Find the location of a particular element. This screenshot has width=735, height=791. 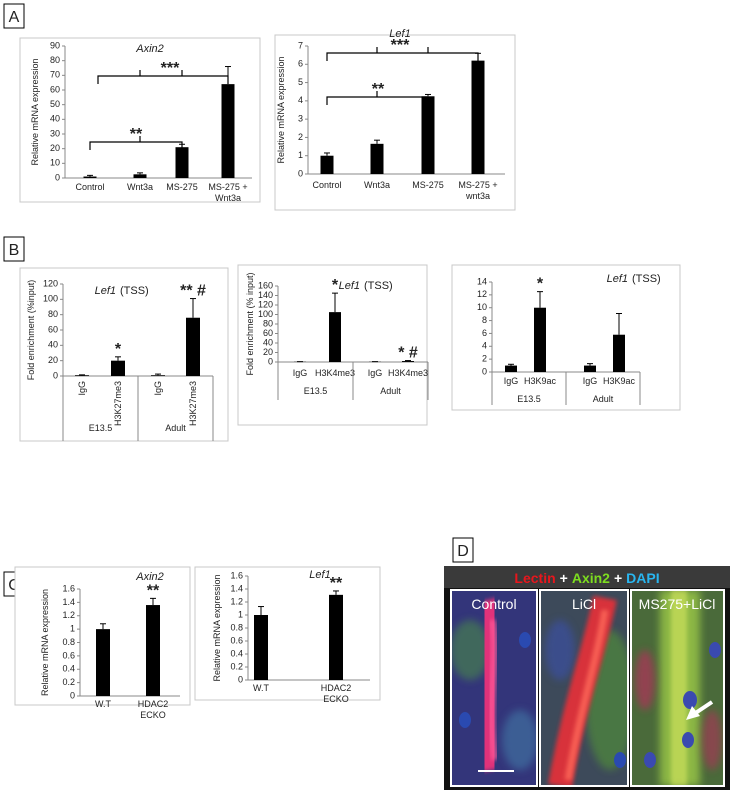

y-tick-label: 120 is located at coordinates (50, 283).